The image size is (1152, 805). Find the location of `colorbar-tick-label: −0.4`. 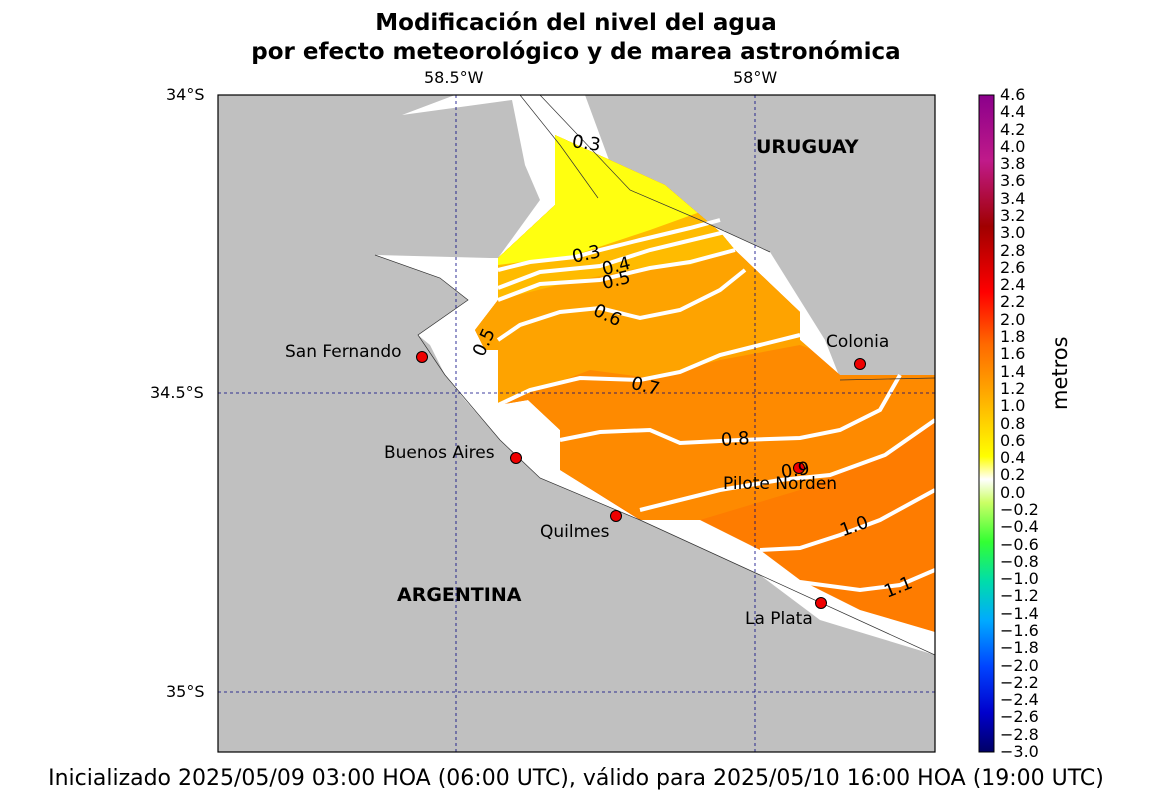

colorbar-tick-label: −0.4 is located at coordinates (1019, 527).